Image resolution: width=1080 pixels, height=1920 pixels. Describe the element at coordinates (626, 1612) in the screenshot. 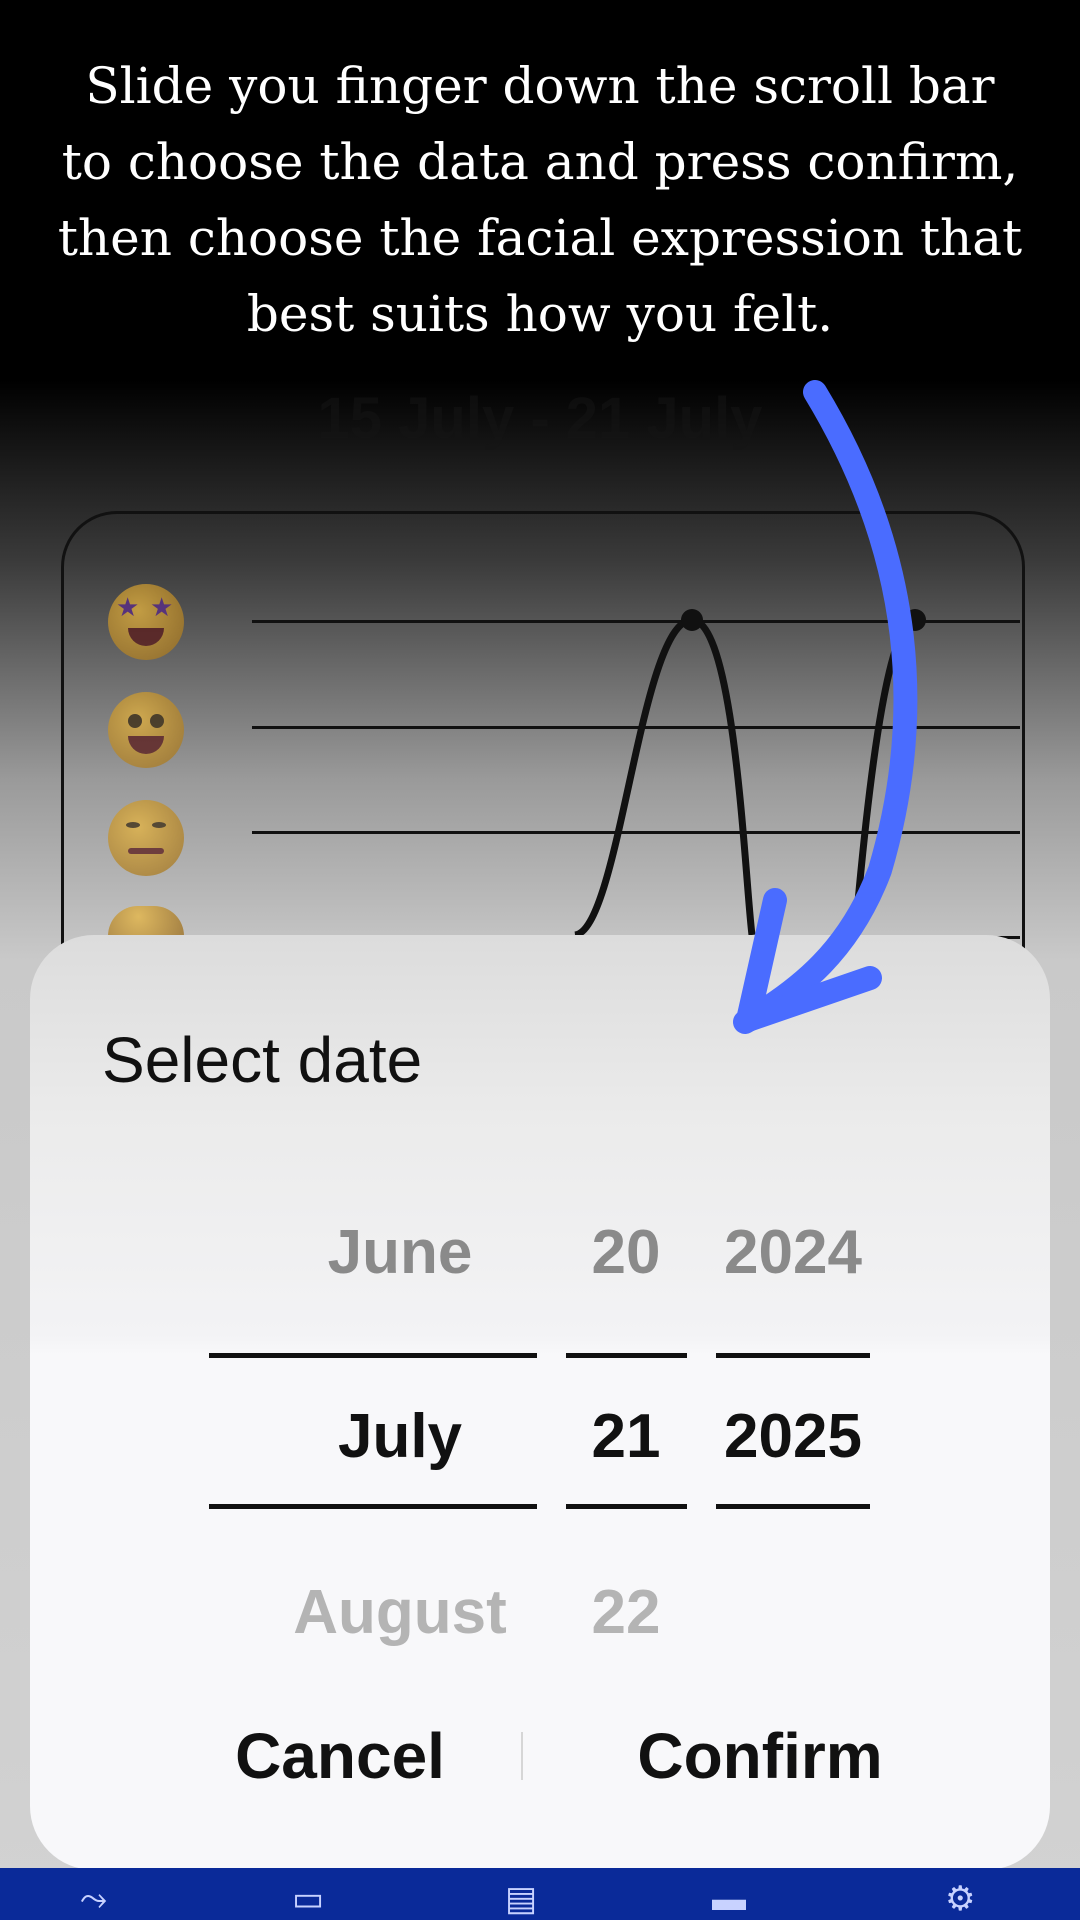

I see `day-option-next: 22` at that location.